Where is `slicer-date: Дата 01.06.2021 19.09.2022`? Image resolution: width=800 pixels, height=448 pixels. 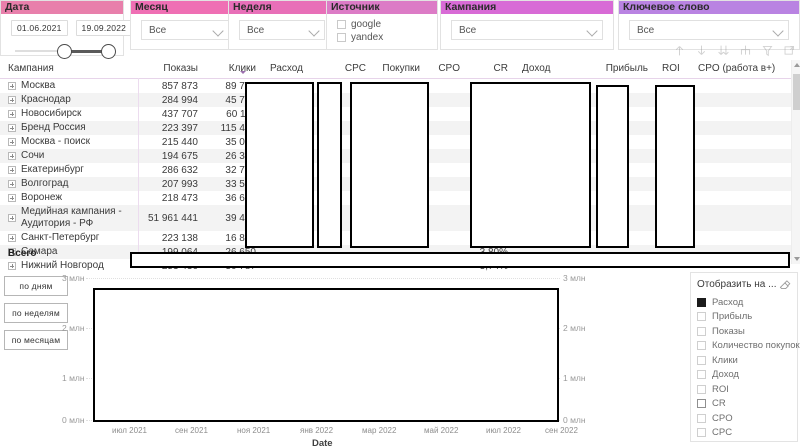 slicer-date: Дата 01.06.2021 19.09.2022 is located at coordinates (66, 29).